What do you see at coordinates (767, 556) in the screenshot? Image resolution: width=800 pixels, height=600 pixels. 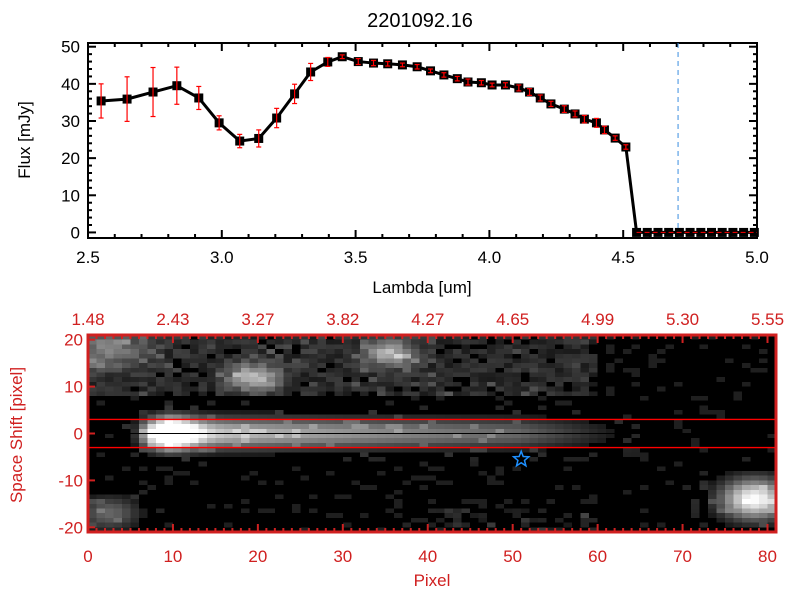 I see `x-tick-label: 80` at bounding box center [767, 556].